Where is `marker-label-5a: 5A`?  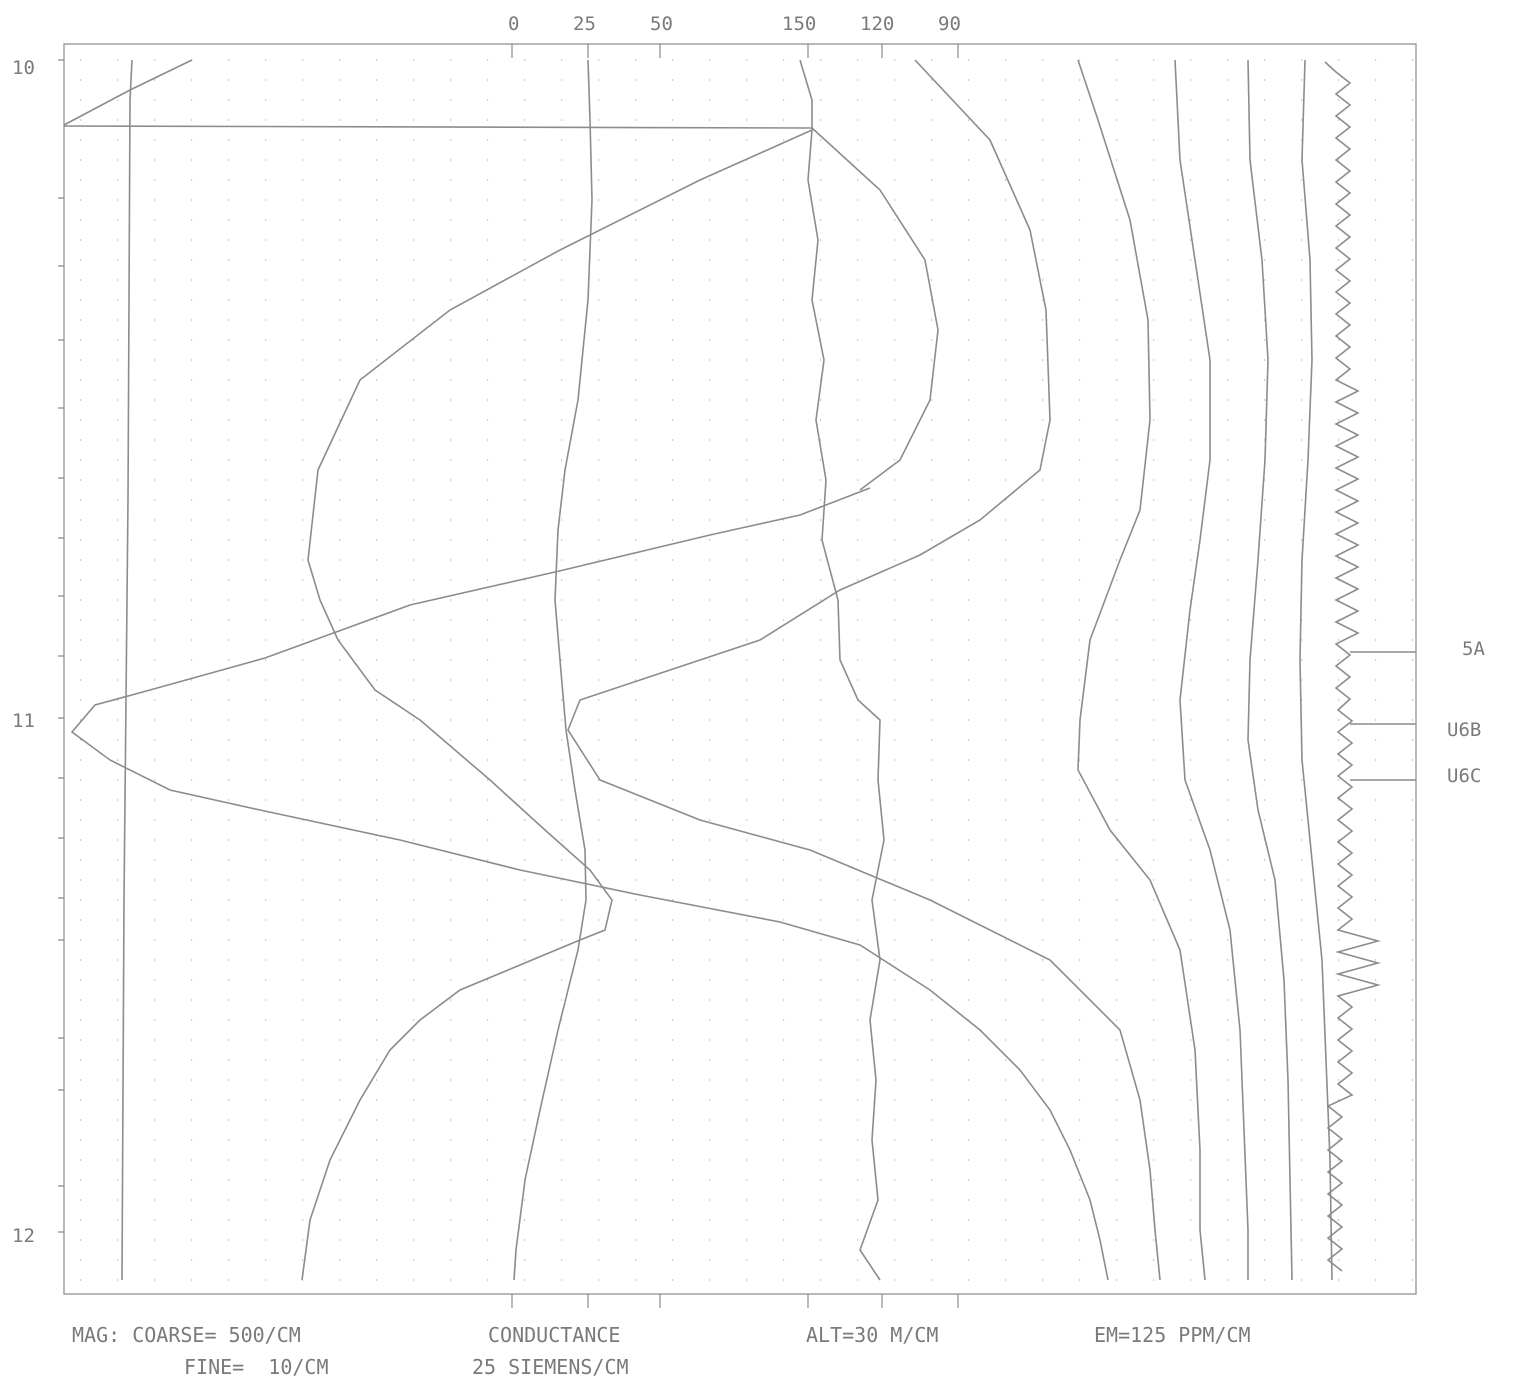
marker-label-5a: 5A is located at coordinates (1473, 649).